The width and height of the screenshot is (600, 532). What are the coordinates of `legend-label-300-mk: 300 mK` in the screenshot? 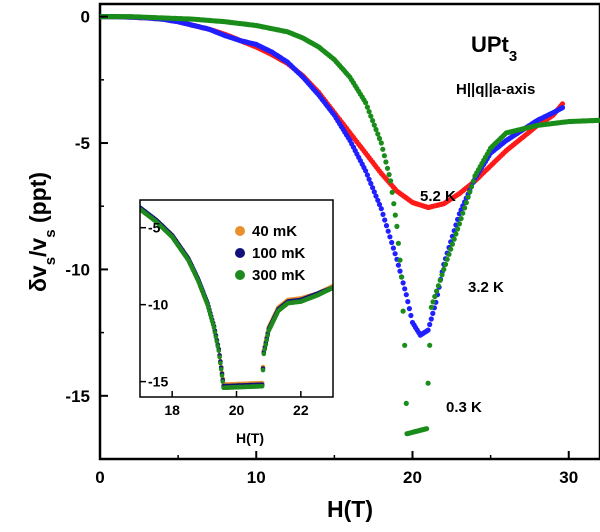 It's located at (279, 275).